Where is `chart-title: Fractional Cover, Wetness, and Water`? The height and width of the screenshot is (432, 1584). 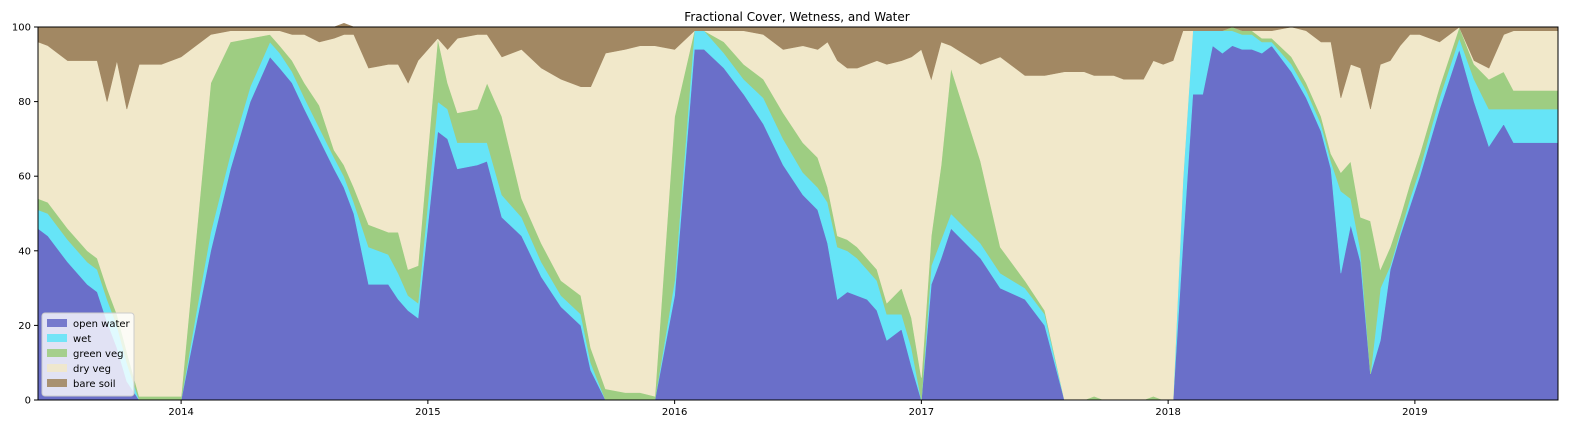
chart-title: Fractional Cover, Wetness, and Water is located at coordinates (796, 17).